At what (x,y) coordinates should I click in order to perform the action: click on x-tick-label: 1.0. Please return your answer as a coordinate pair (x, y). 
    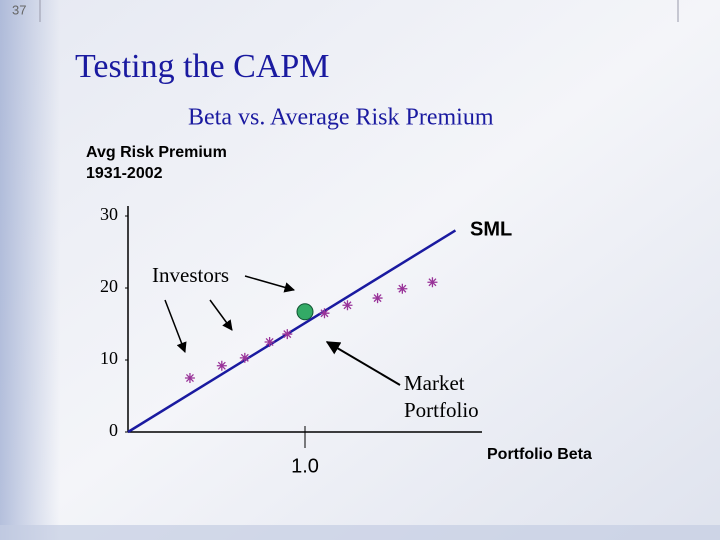
    Looking at the image, I should click on (305, 466).